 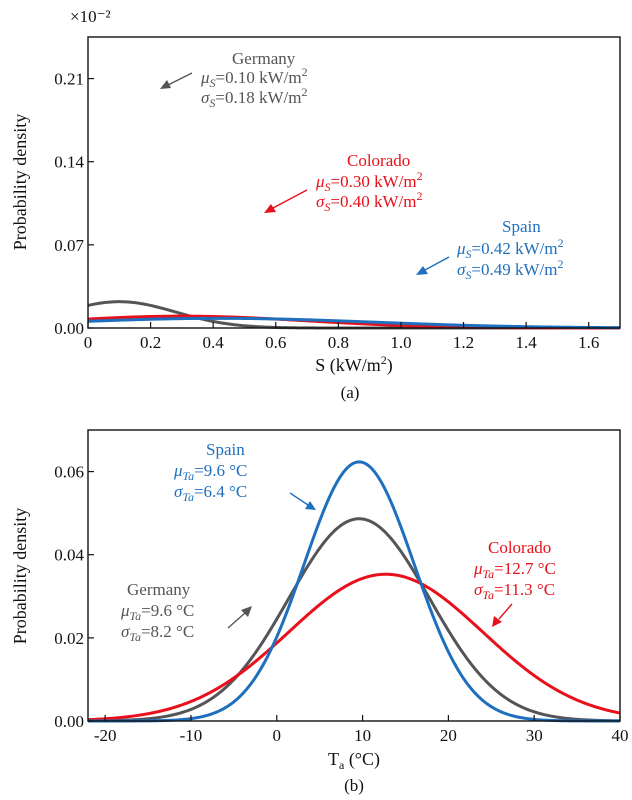 I want to click on annotation-b-spain-mu: μTa=9.6 °C, so click(x=210, y=472).